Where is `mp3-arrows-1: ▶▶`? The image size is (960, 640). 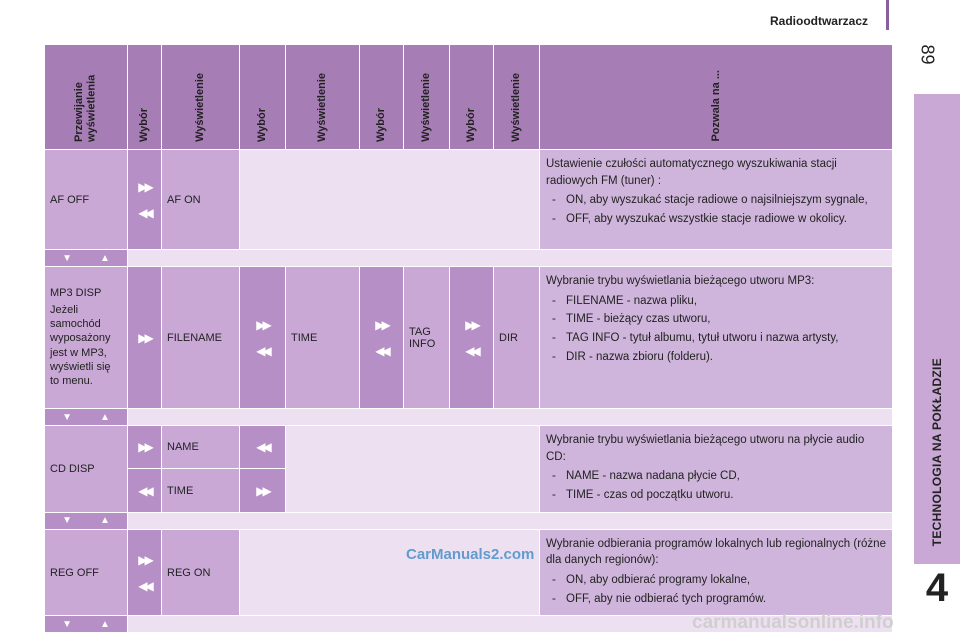
mp3-arrows-1: ▶▶ is located at coordinates (144, 337).